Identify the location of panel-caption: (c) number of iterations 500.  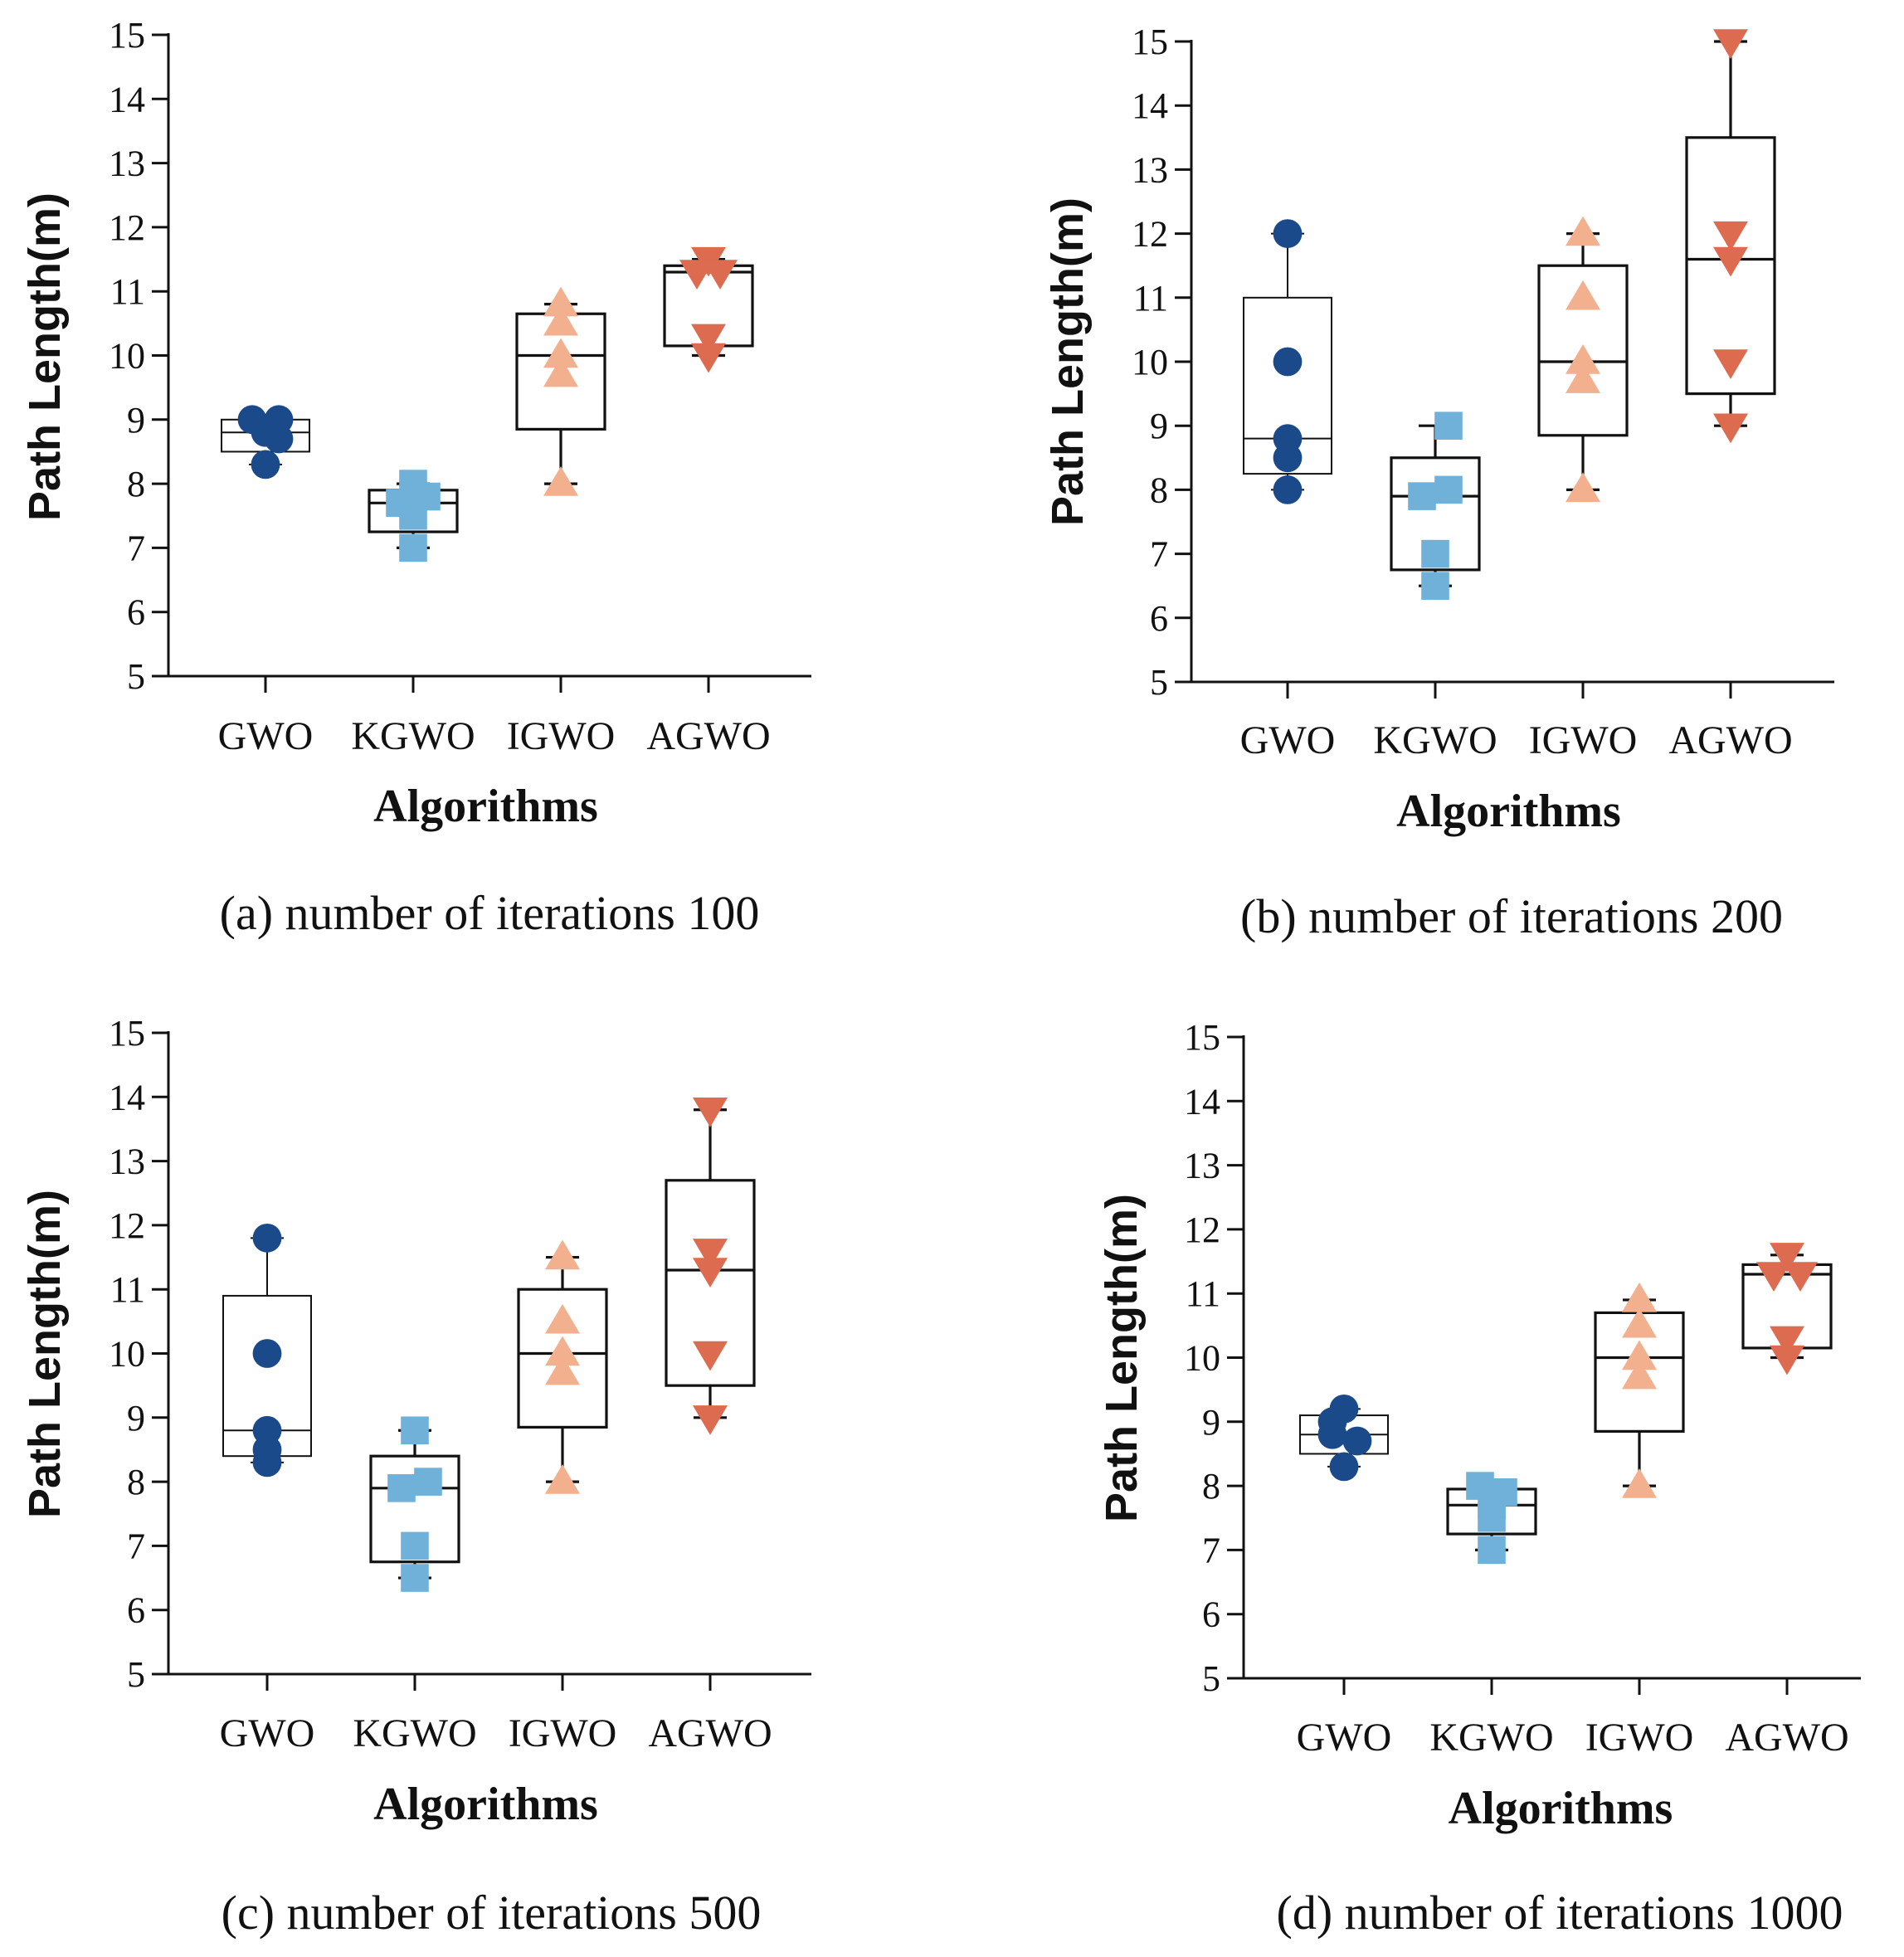
(492, 1913).